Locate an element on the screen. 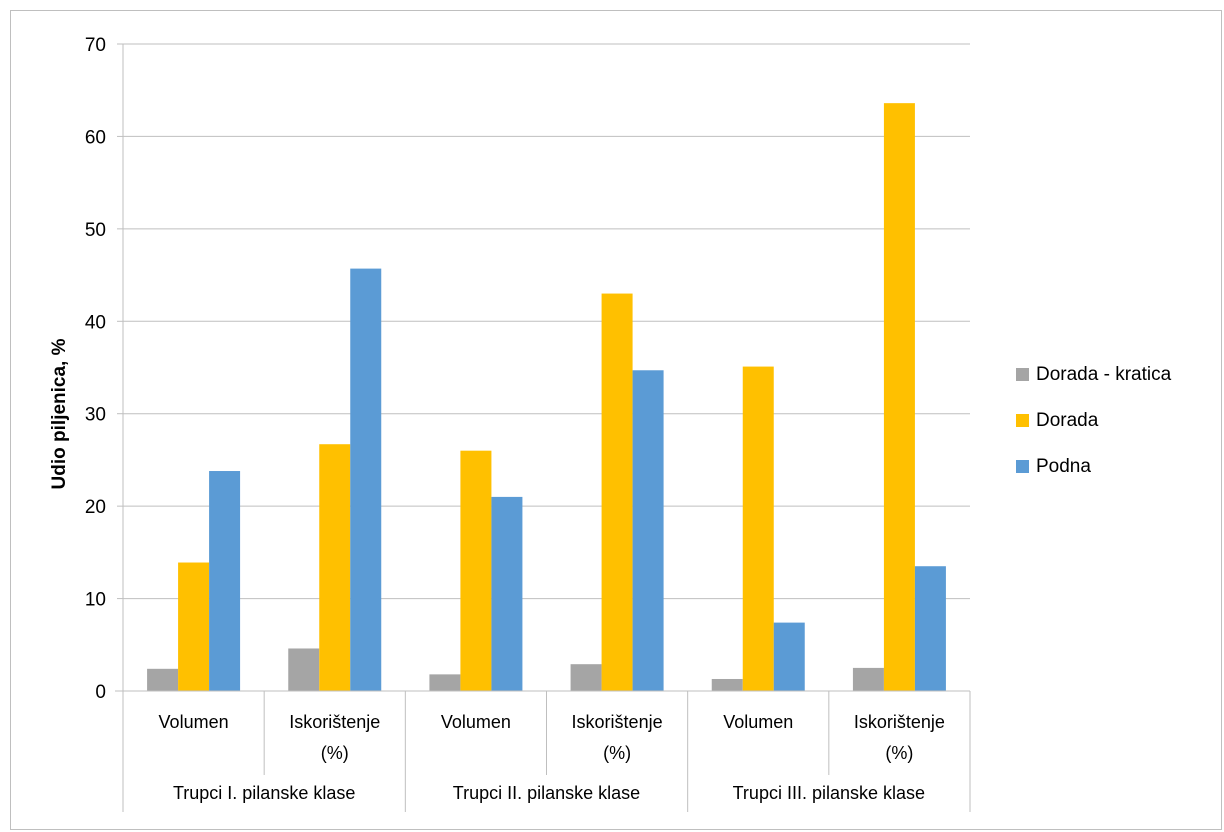  y-tick-label: 30 is located at coordinates (95, 415).